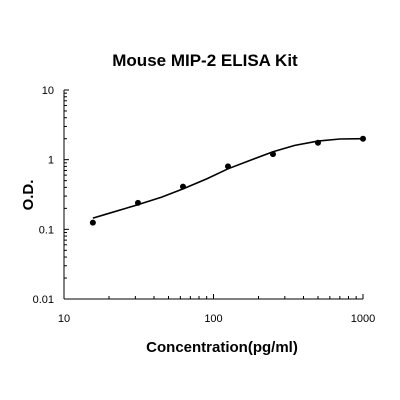  I want to click on y-tick-label: 0.1, so click(46, 230).